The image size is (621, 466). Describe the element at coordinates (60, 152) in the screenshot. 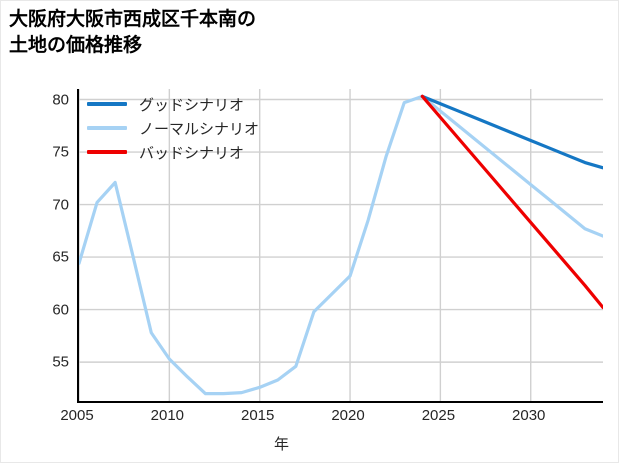

I see `y-axis-tick-label: 75` at that location.